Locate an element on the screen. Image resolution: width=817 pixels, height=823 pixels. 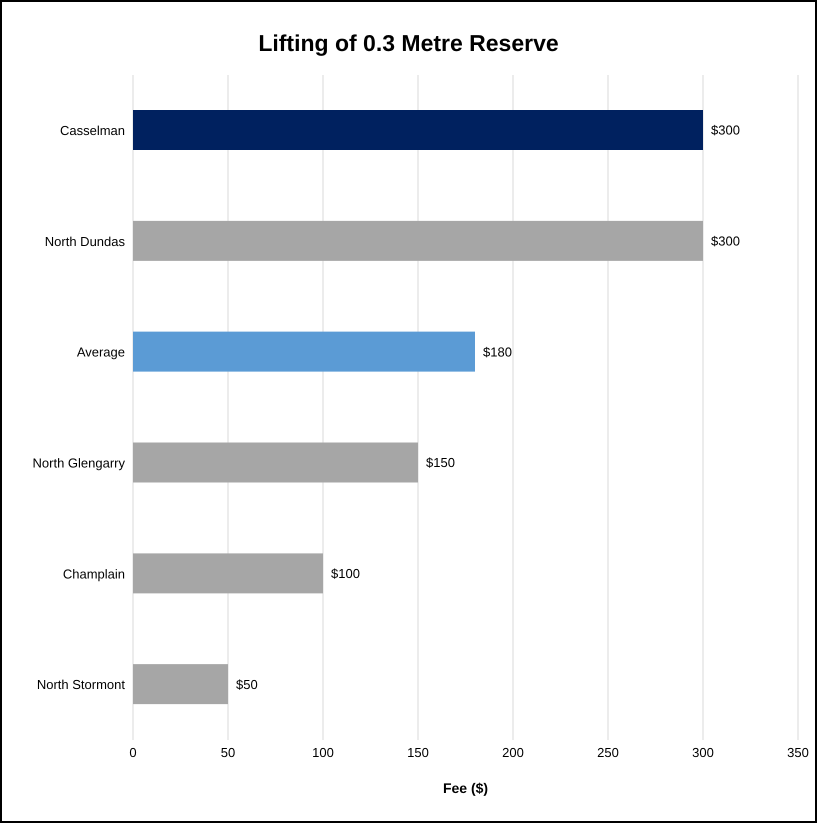
x-tick-label: 150 is located at coordinates (418, 752).